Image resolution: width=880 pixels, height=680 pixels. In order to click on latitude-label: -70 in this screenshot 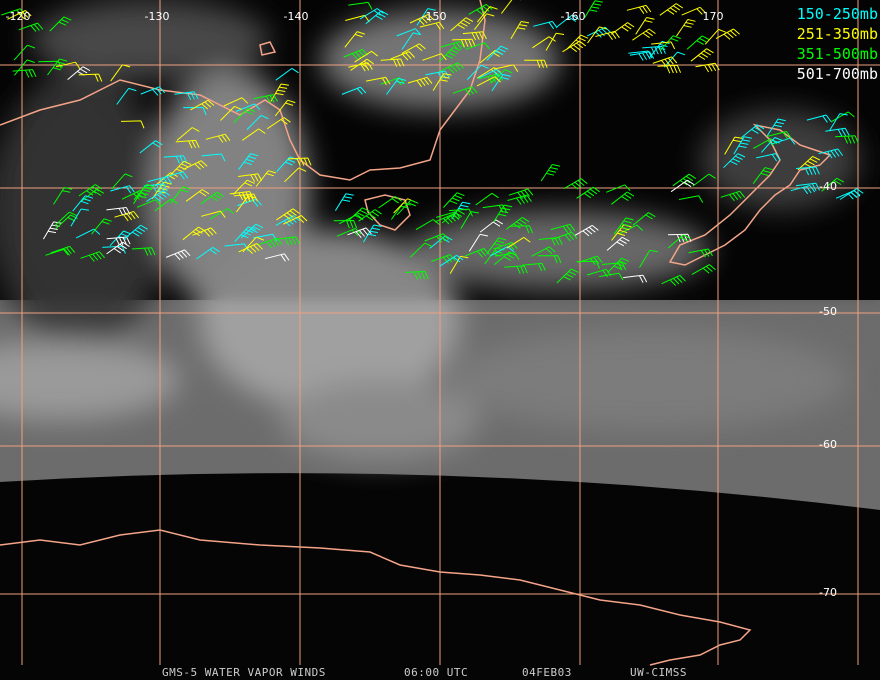, I will do `click(828, 592)`.